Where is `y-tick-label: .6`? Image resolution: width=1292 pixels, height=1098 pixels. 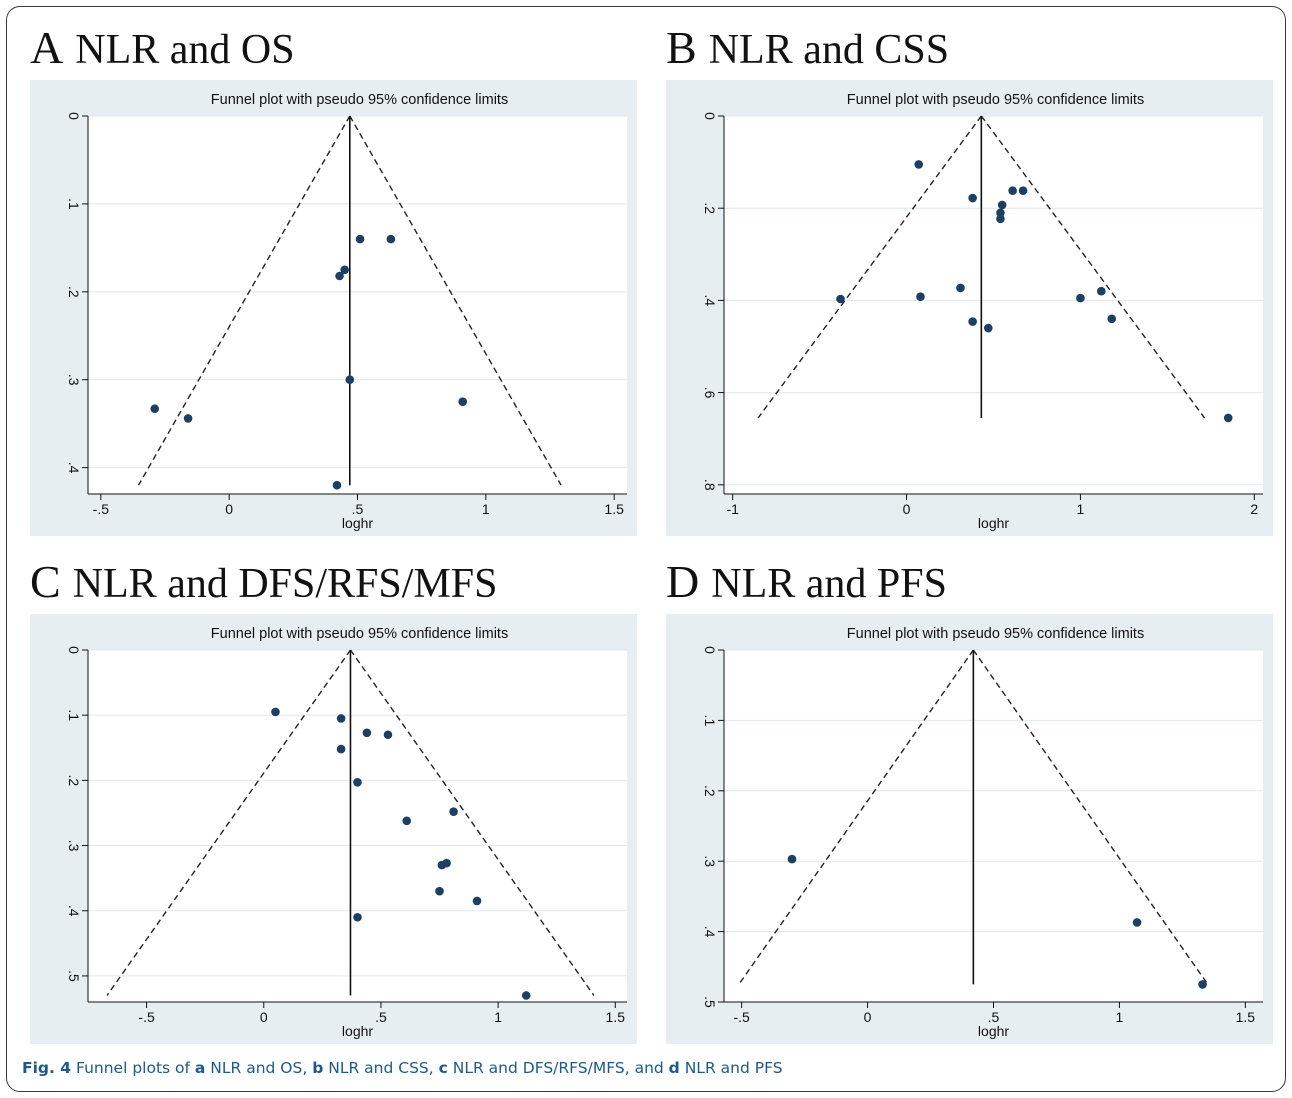 y-tick-label: .6 is located at coordinates (710, 393).